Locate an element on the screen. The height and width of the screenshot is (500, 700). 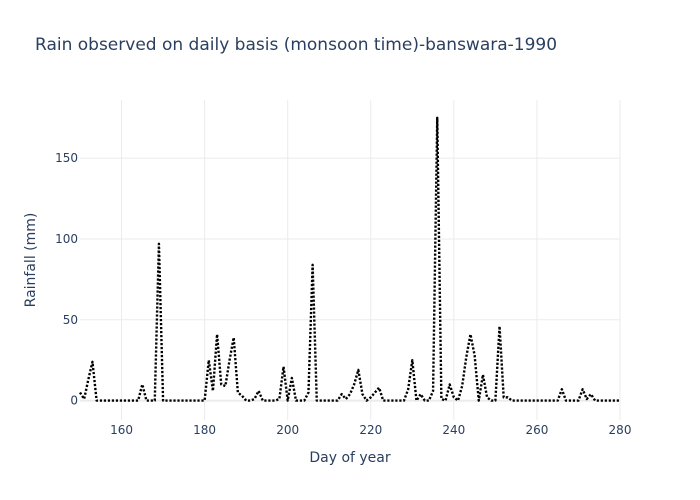
y-tick-label: 0 is located at coordinates (74, 401).